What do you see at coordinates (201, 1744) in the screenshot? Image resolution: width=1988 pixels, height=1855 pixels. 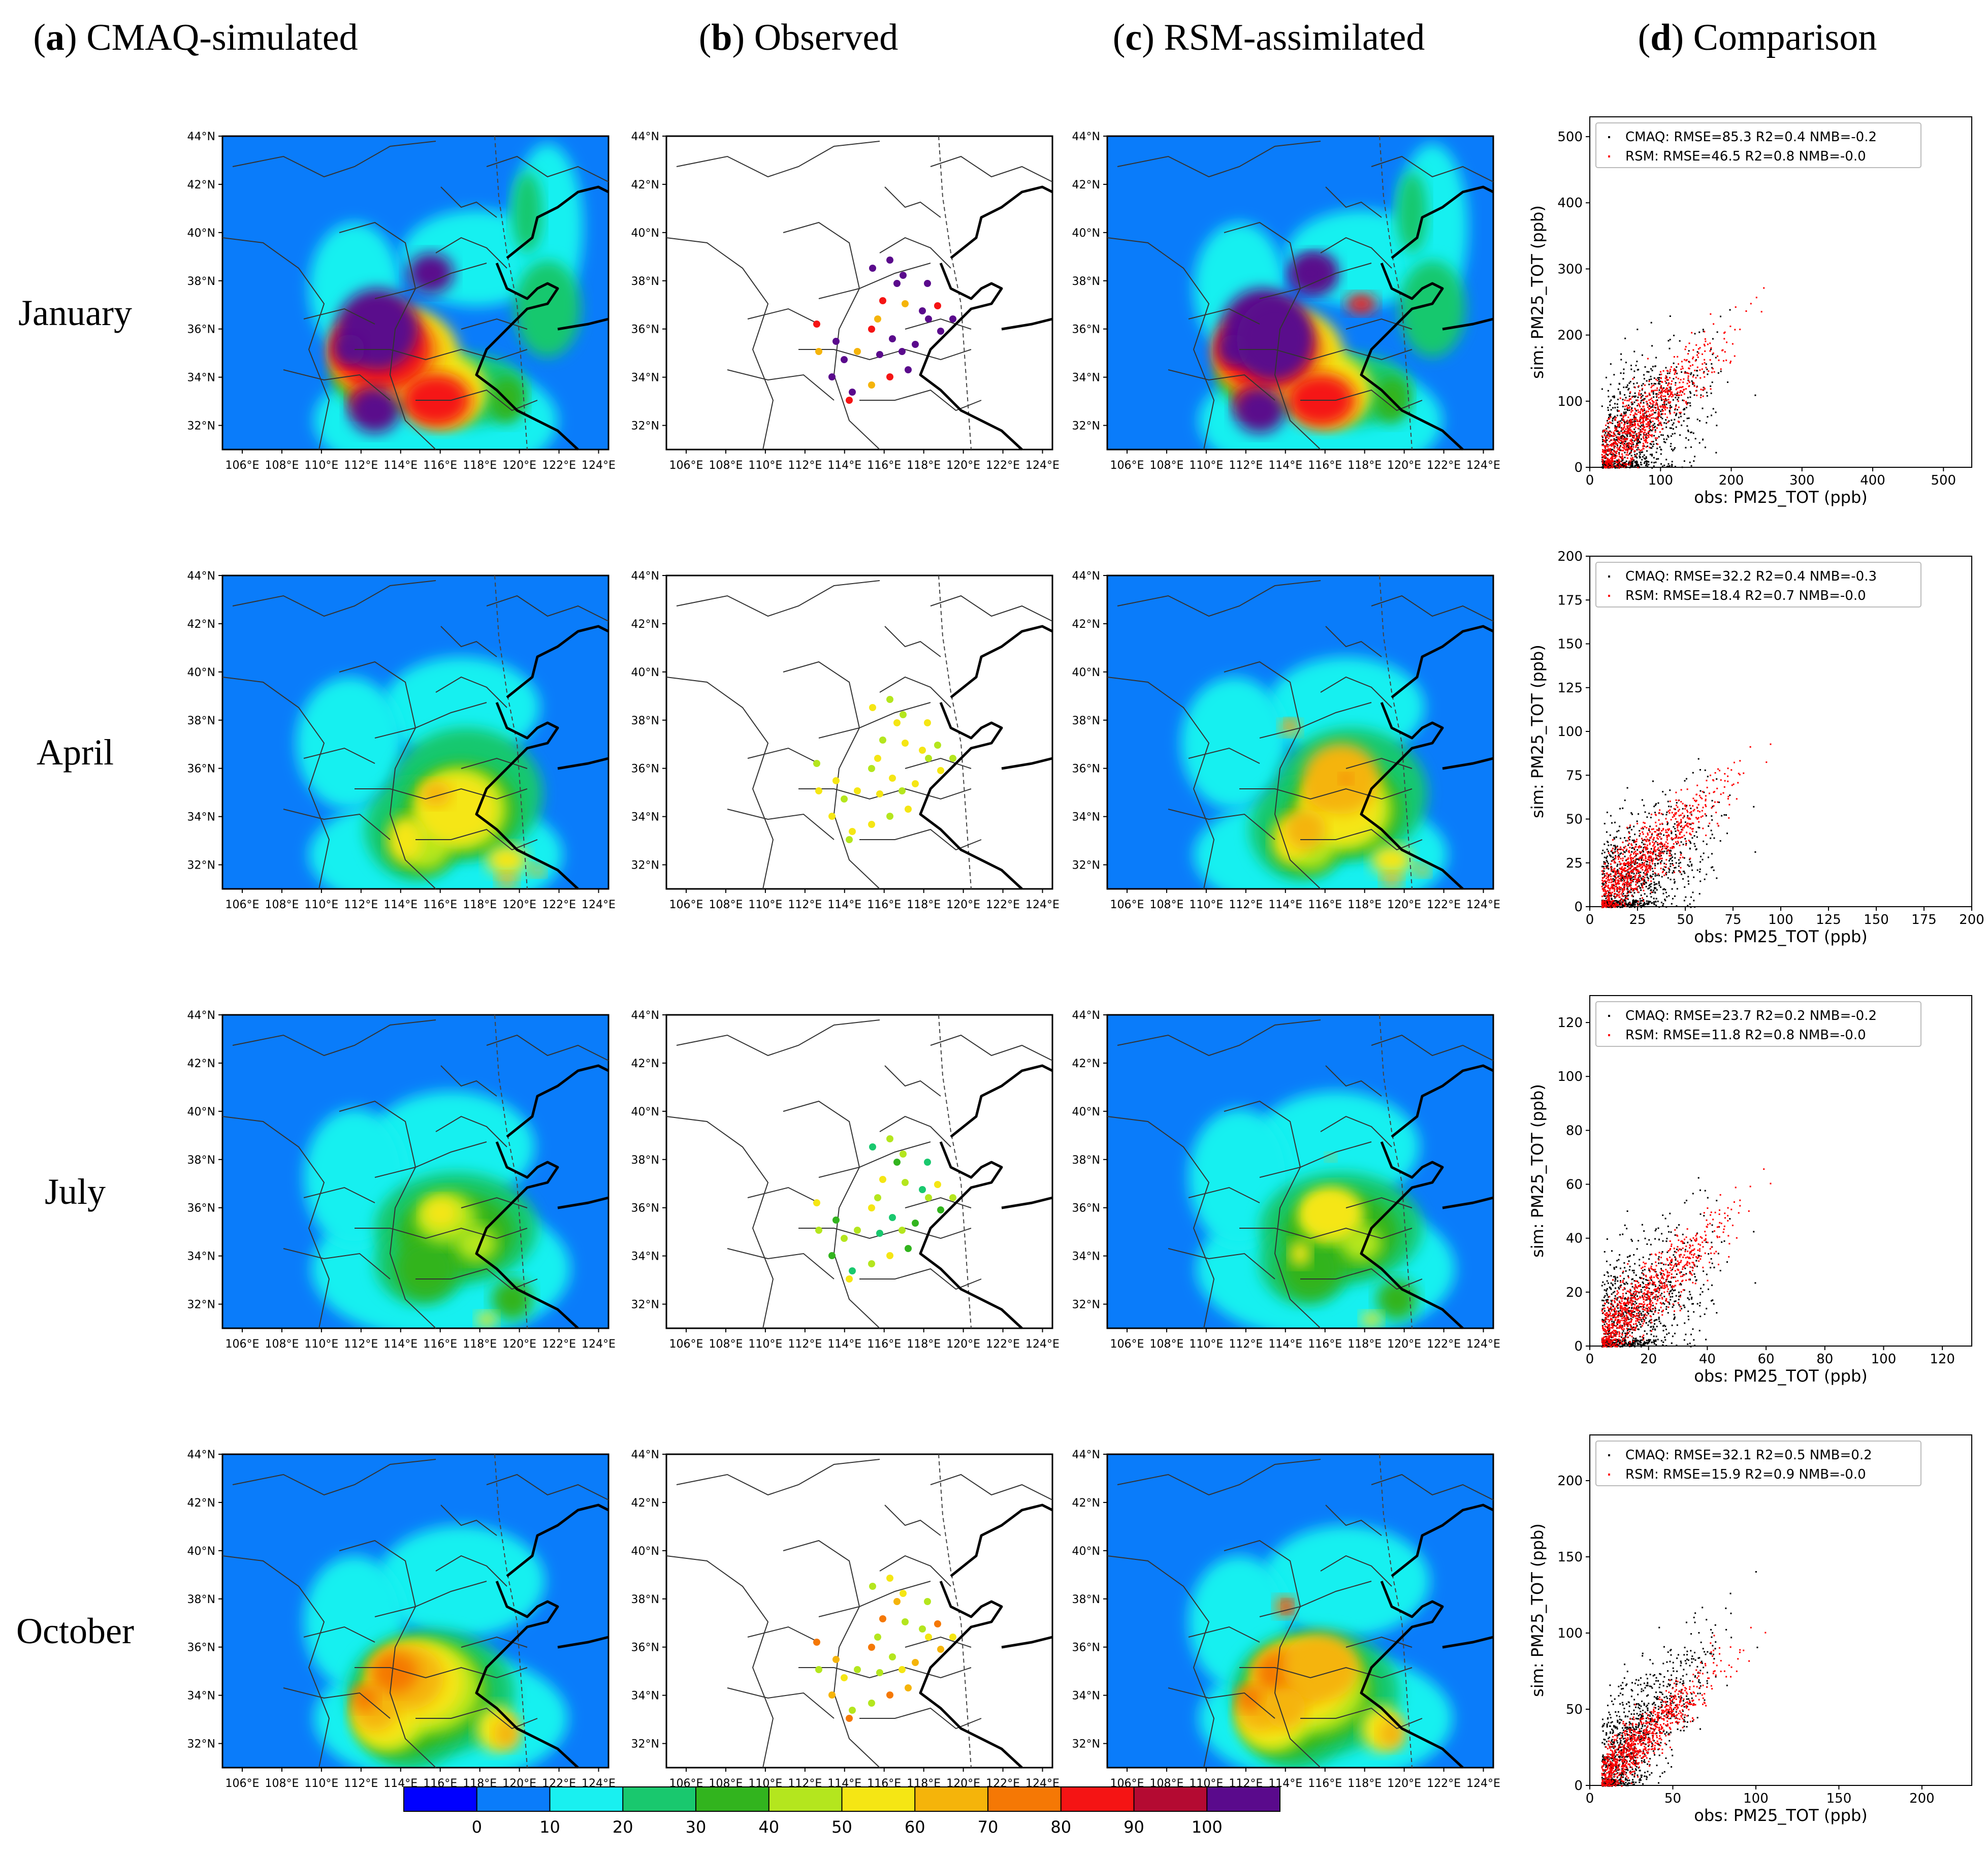 I see `lat-tick-label: 32°N` at bounding box center [201, 1744].